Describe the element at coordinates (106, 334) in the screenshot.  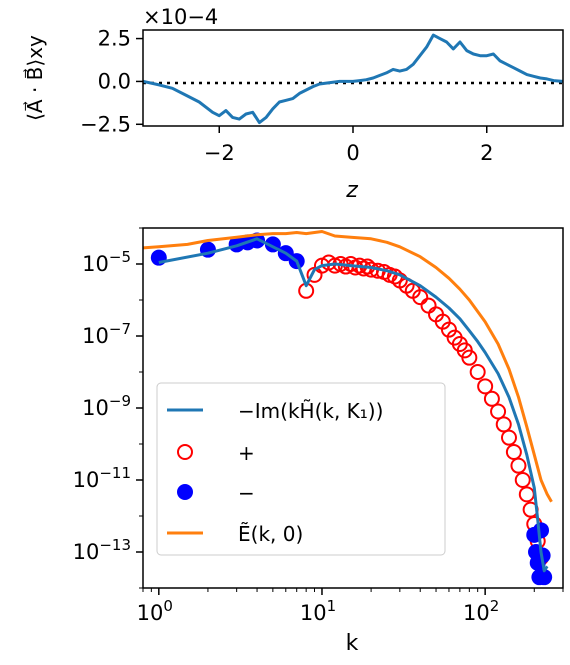
I see `bottom-y-tick-label: 10⁻⁷` at that location.